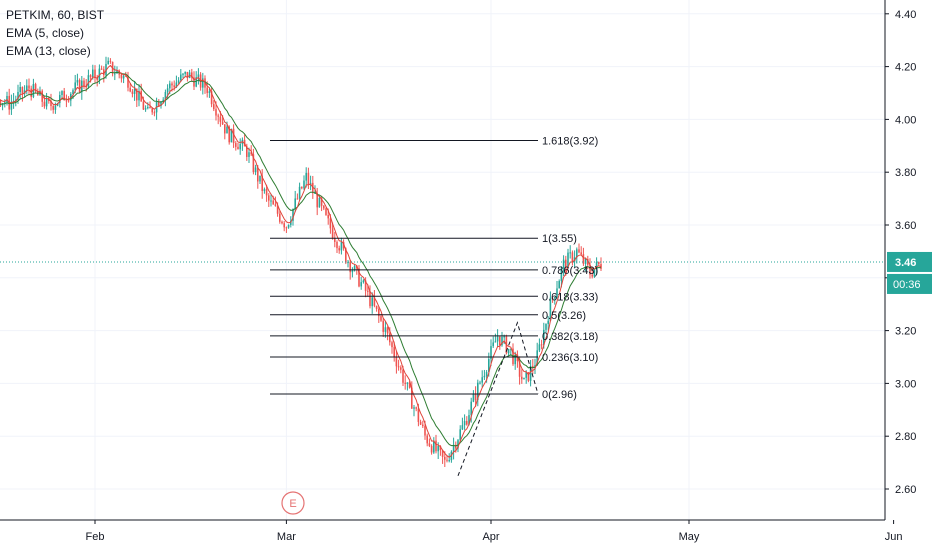 The height and width of the screenshot is (550, 932). I want to click on fib-trend-line, so click(498, 398).